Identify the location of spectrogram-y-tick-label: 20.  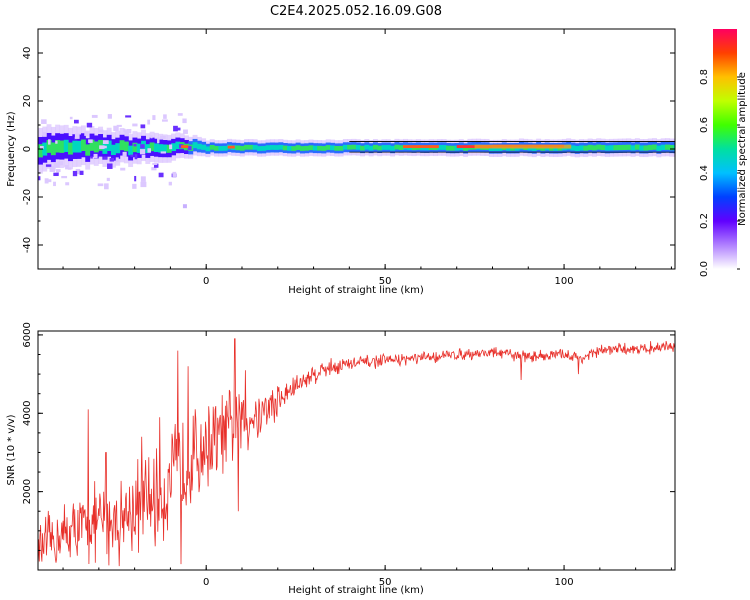
(27, 101).